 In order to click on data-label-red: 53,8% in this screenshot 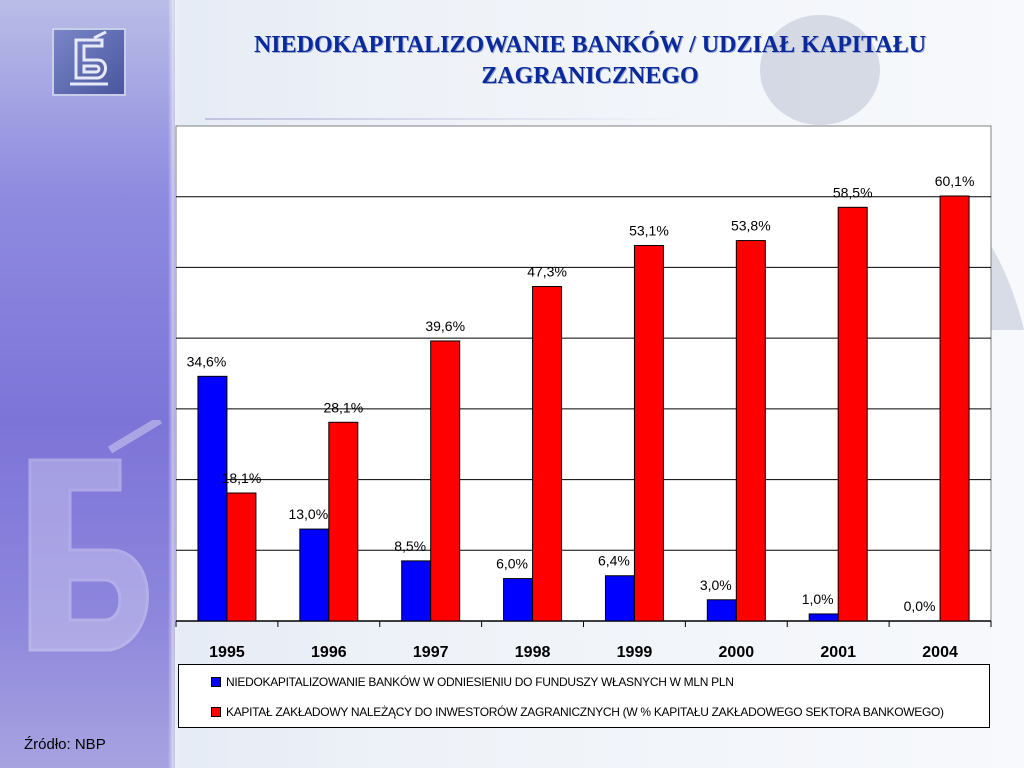, I will do `click(751, 226)`.